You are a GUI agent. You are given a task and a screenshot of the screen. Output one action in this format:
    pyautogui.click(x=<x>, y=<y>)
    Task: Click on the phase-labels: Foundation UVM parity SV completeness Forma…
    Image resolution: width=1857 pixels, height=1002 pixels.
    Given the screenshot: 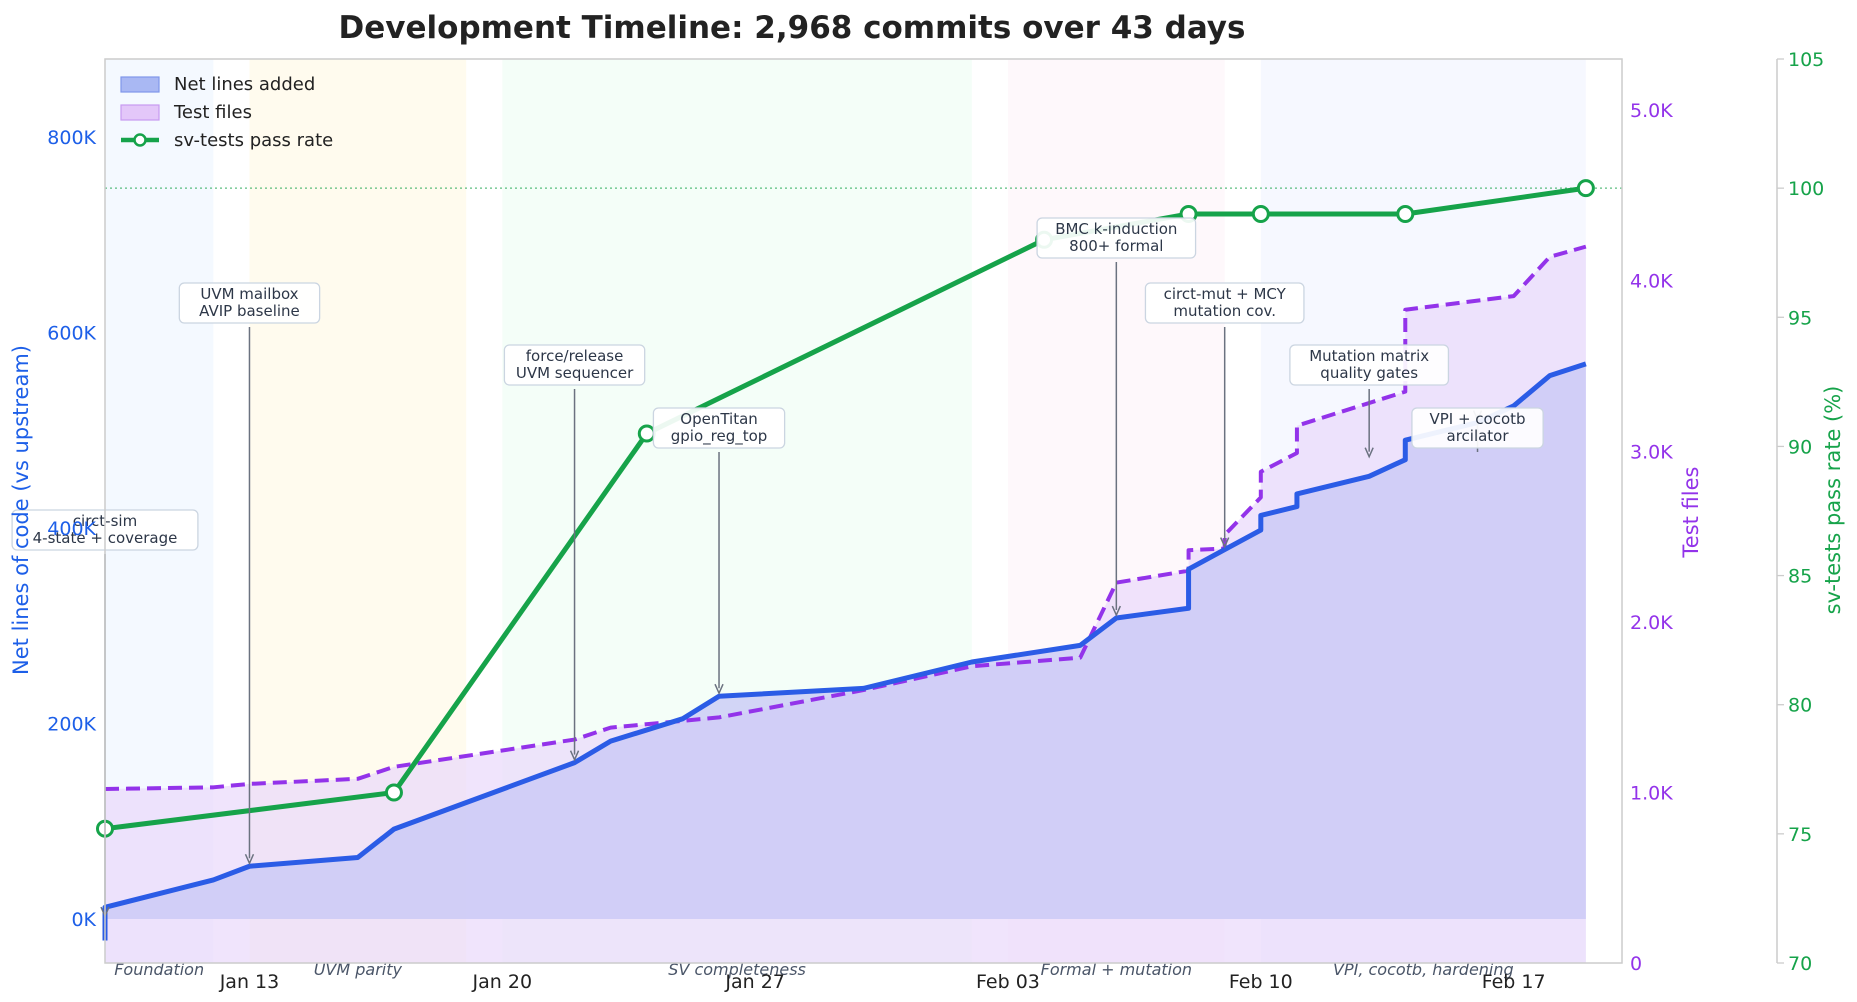 What is the action you would take?
    pyautogui.click(x=813, y=969)
    